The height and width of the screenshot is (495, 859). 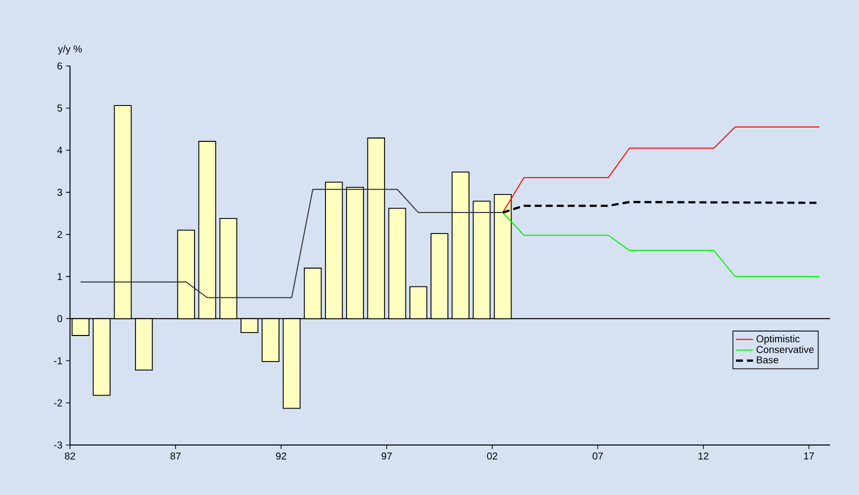 What do you see at coordinates (387, 456) in the screenshot?
I see `x-tick-label: 97` at bounding box center [387, 456].